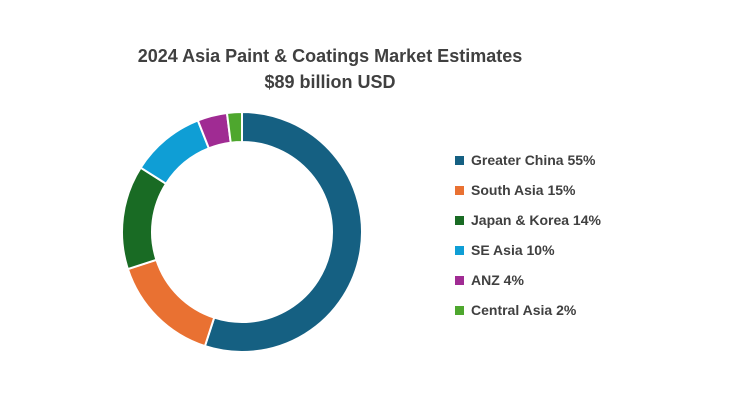  I want to click on legend-item-japan-korea: Japan & Korea 14%, so click(528, 220).